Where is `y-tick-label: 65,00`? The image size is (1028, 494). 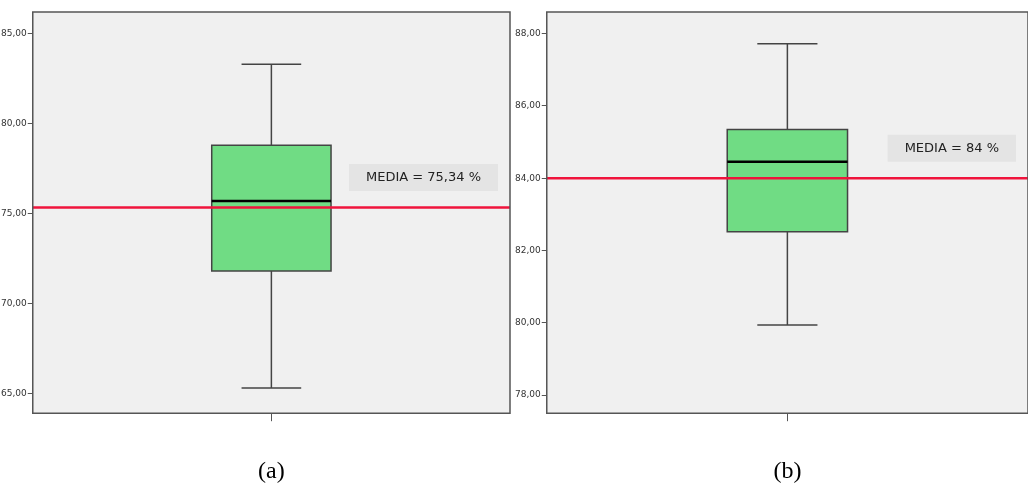
y-tick-label: 65,00 is located at coordinates (14, 392).